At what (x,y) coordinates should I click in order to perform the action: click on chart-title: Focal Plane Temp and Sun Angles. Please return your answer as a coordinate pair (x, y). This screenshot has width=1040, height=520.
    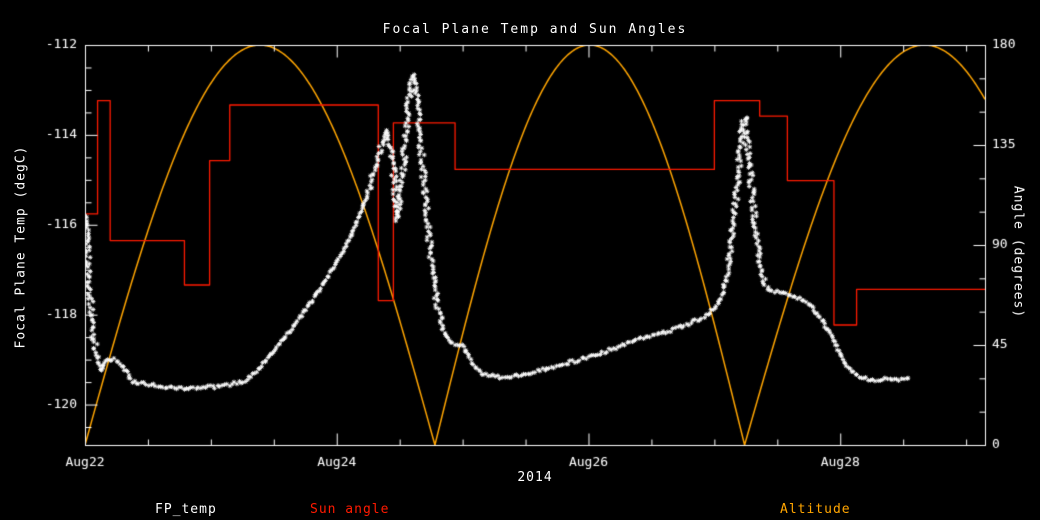
    Looking at the image, I should click on (535, 29).